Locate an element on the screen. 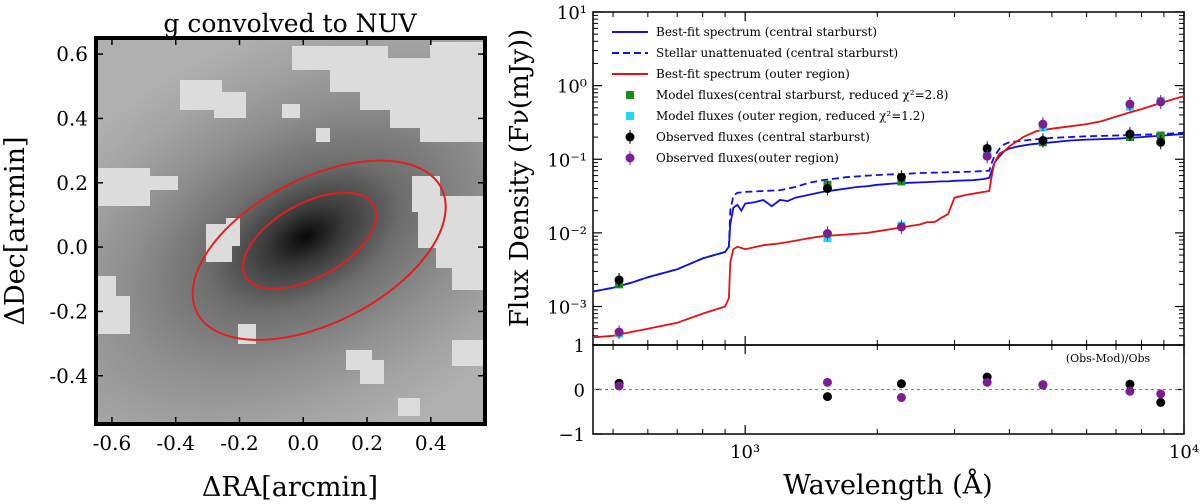 The height and width of the screenshot is (504, 1200). image-ytick-label: -0.4 is located at coordinates (68, 376).